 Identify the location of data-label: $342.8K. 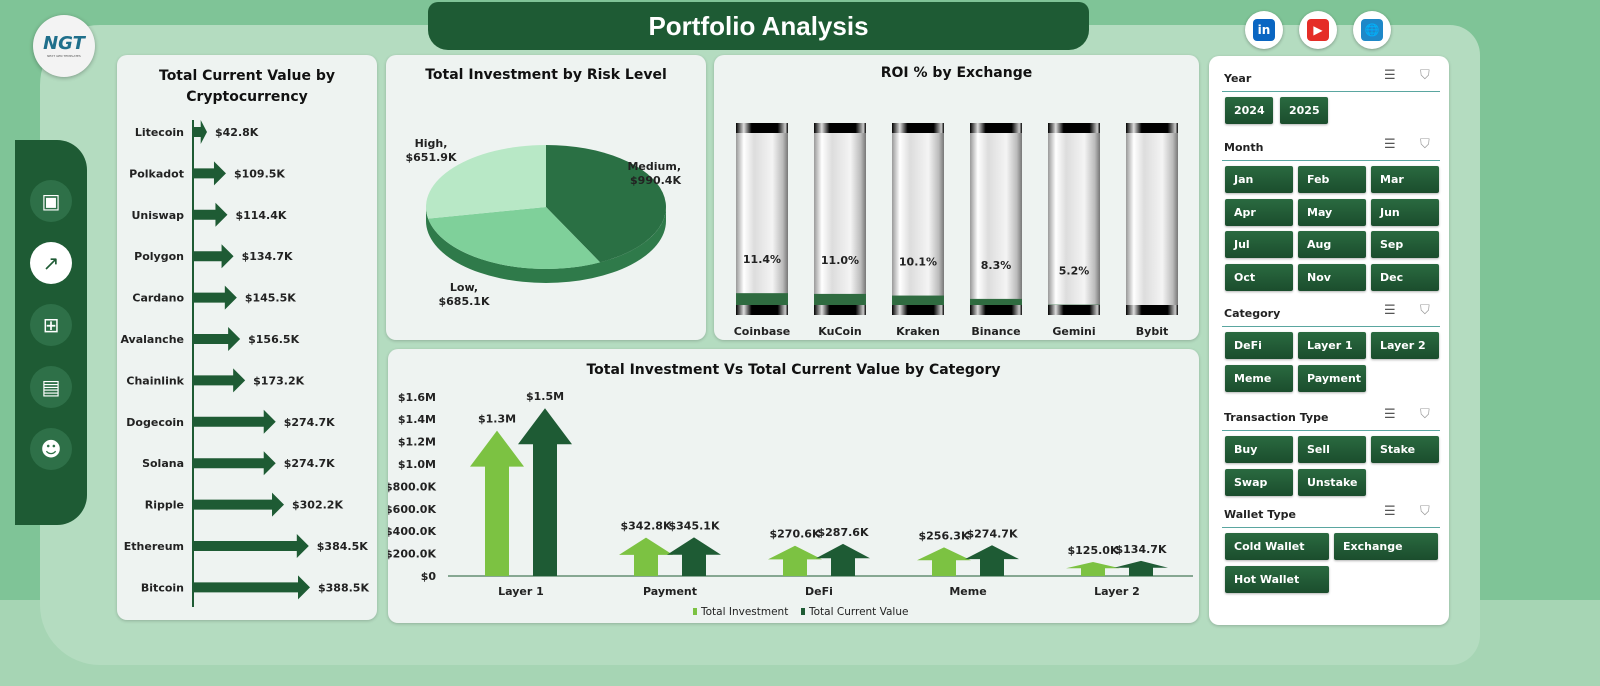
(646, 526).